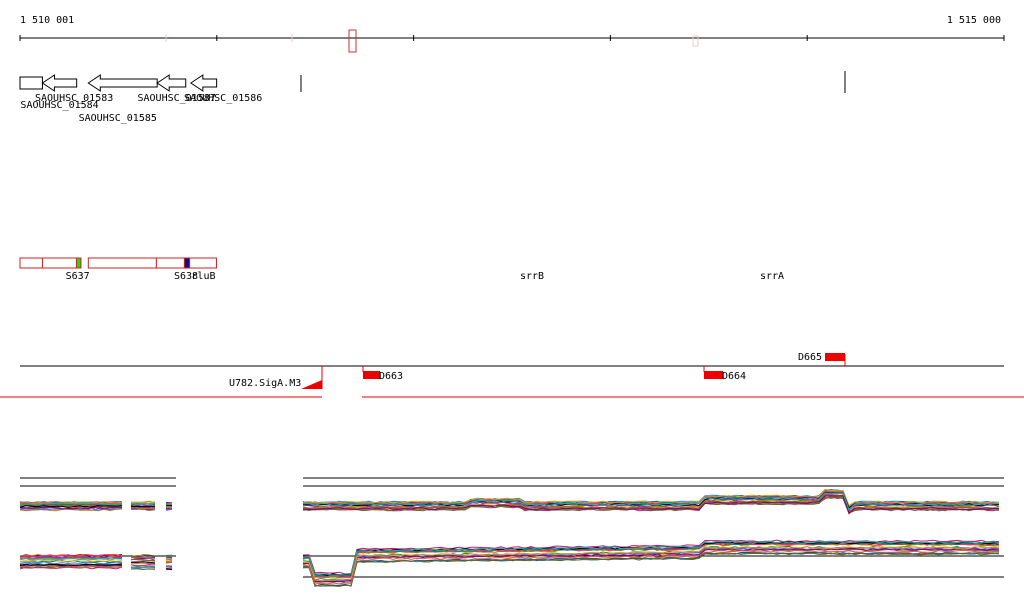  I want to click on ruler-ticks, so click(512, 38).